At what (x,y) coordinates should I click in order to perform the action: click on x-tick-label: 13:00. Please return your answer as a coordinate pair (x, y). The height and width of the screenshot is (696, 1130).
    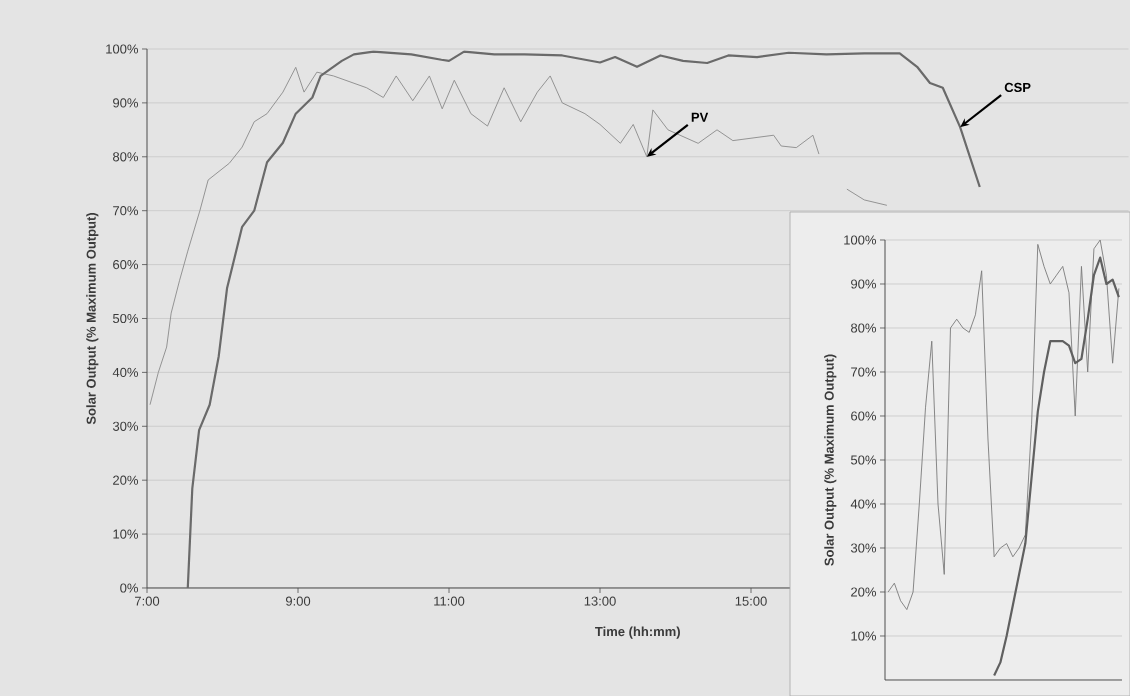
    Looking at the image, I should click on (600, 601).